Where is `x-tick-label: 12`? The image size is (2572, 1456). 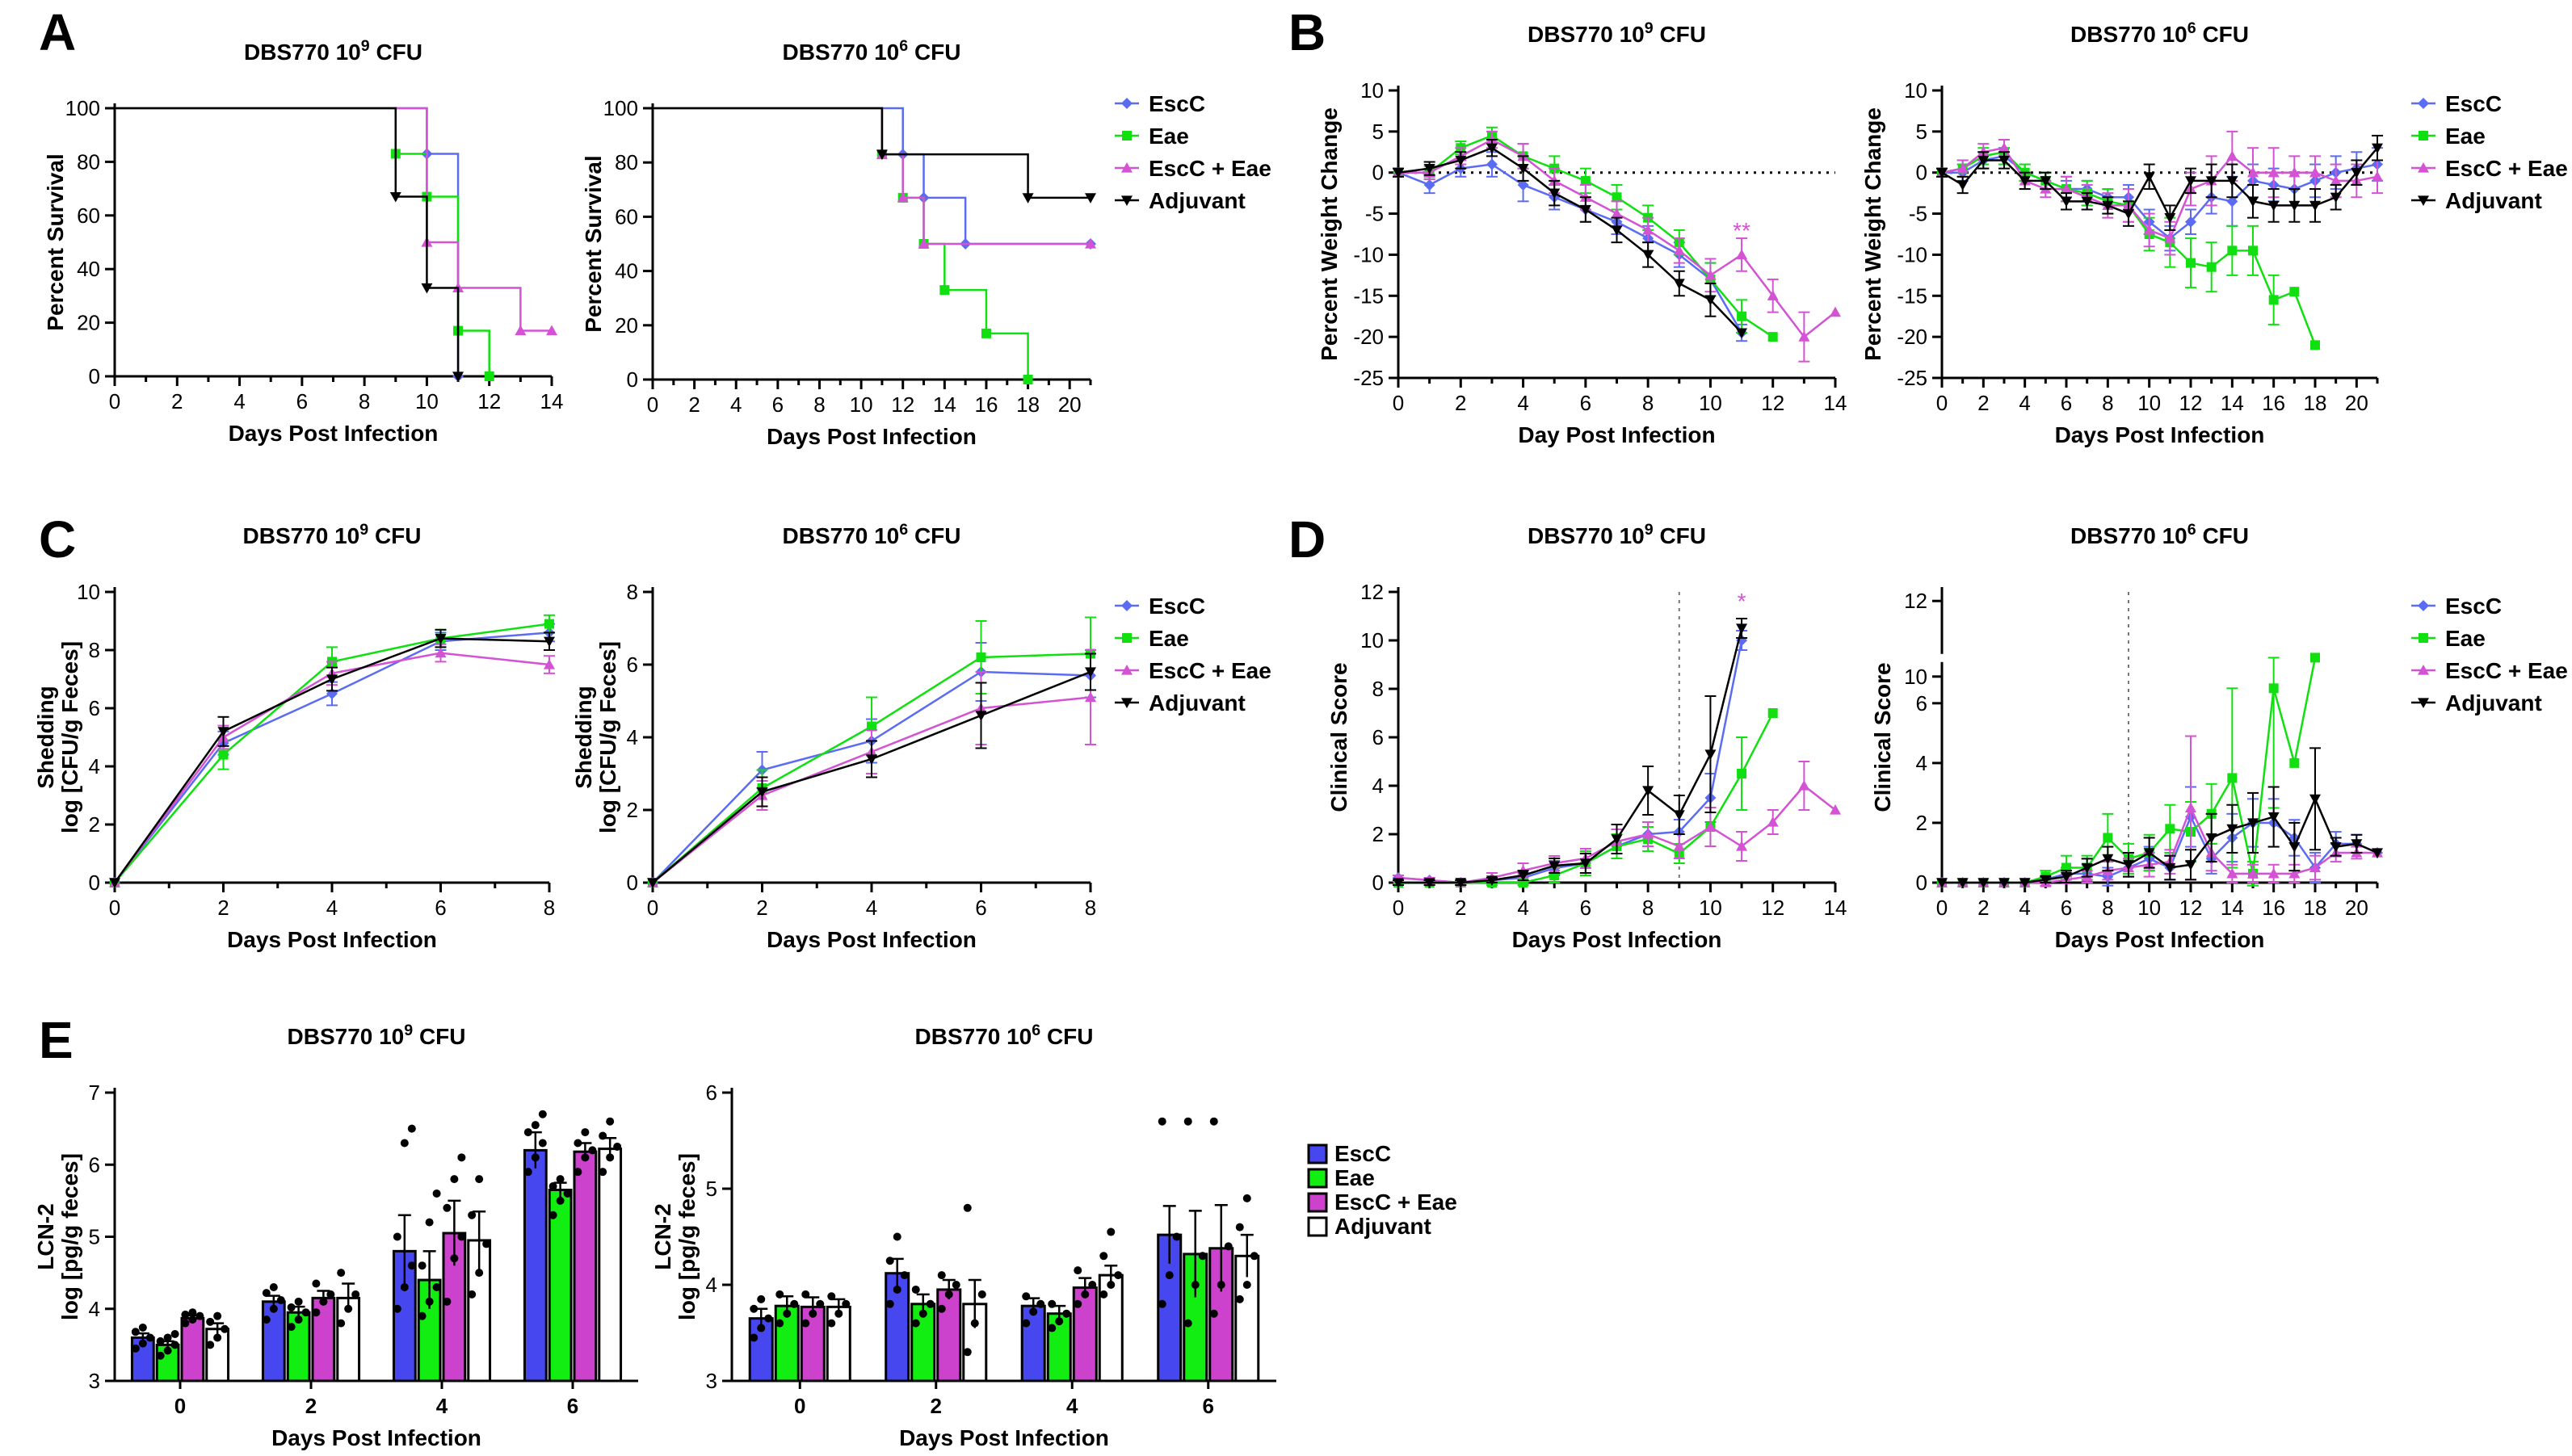 x-tick-label: 12 is located at coordinates (902, 404).